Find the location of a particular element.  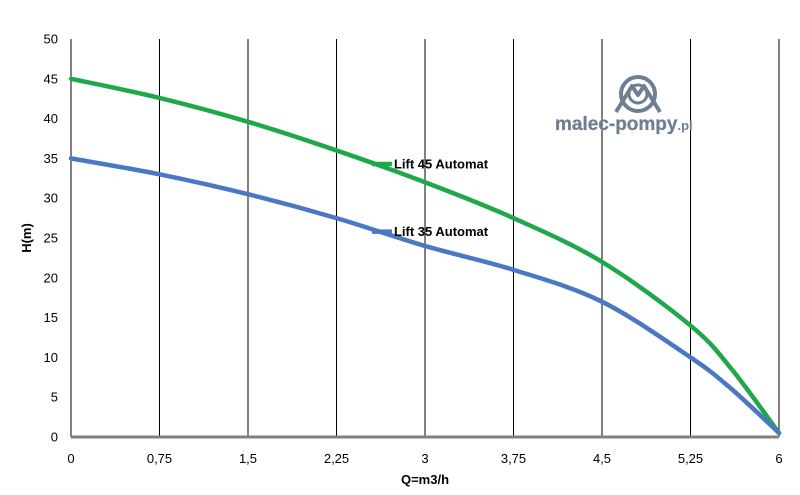

y-tick-label: 25 is located at coordinates (51, 238).